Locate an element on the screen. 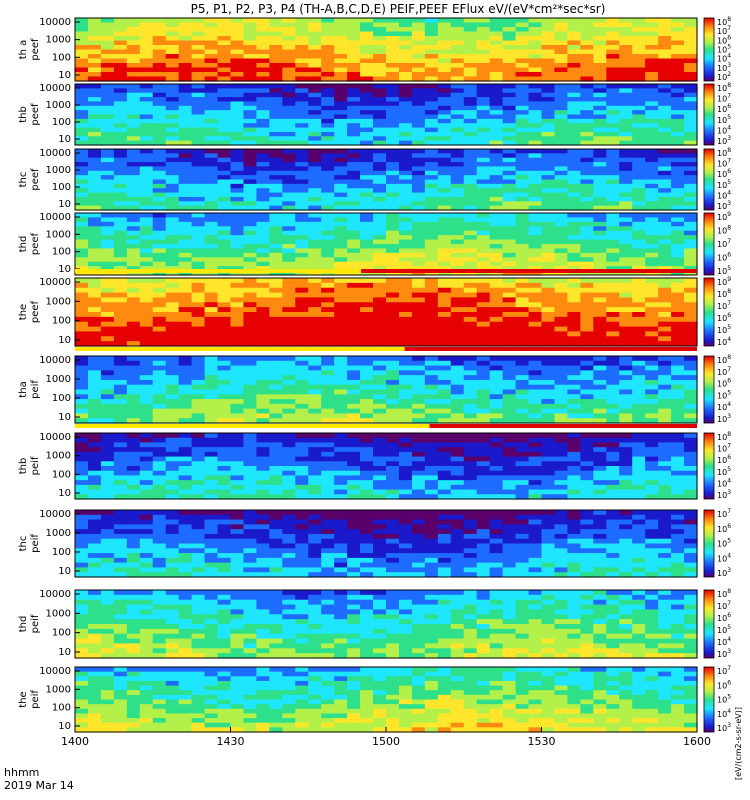 Image resolution: width=750 pixels, height=800 pixels. colorbar-tick-label: 10⁴ is located at coordinates (724, 129).